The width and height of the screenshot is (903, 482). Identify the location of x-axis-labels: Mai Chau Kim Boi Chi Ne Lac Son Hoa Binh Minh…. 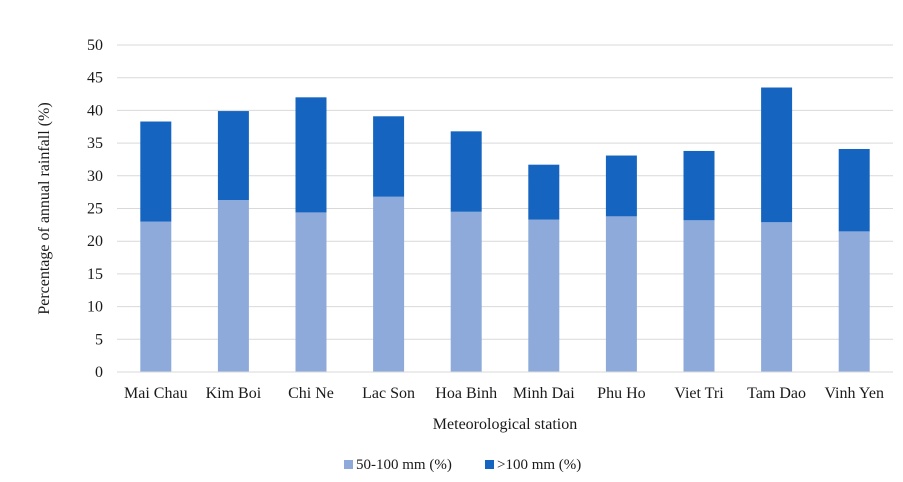
(504, 393).